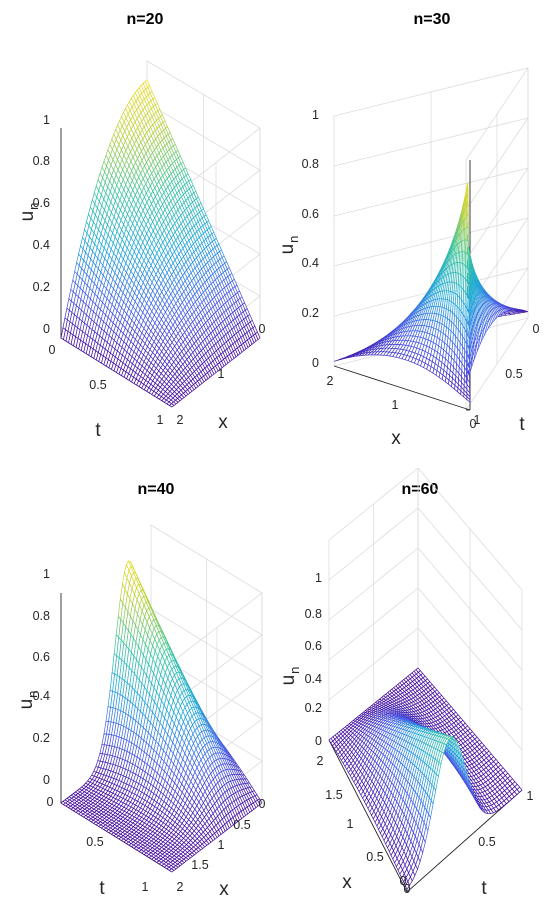 The width and height of the screenshot is (550, 913). What do you see at coordinates (156, 489) in the screenshot?
I see `plot-title: n=40` at bounding box center [156, 489].